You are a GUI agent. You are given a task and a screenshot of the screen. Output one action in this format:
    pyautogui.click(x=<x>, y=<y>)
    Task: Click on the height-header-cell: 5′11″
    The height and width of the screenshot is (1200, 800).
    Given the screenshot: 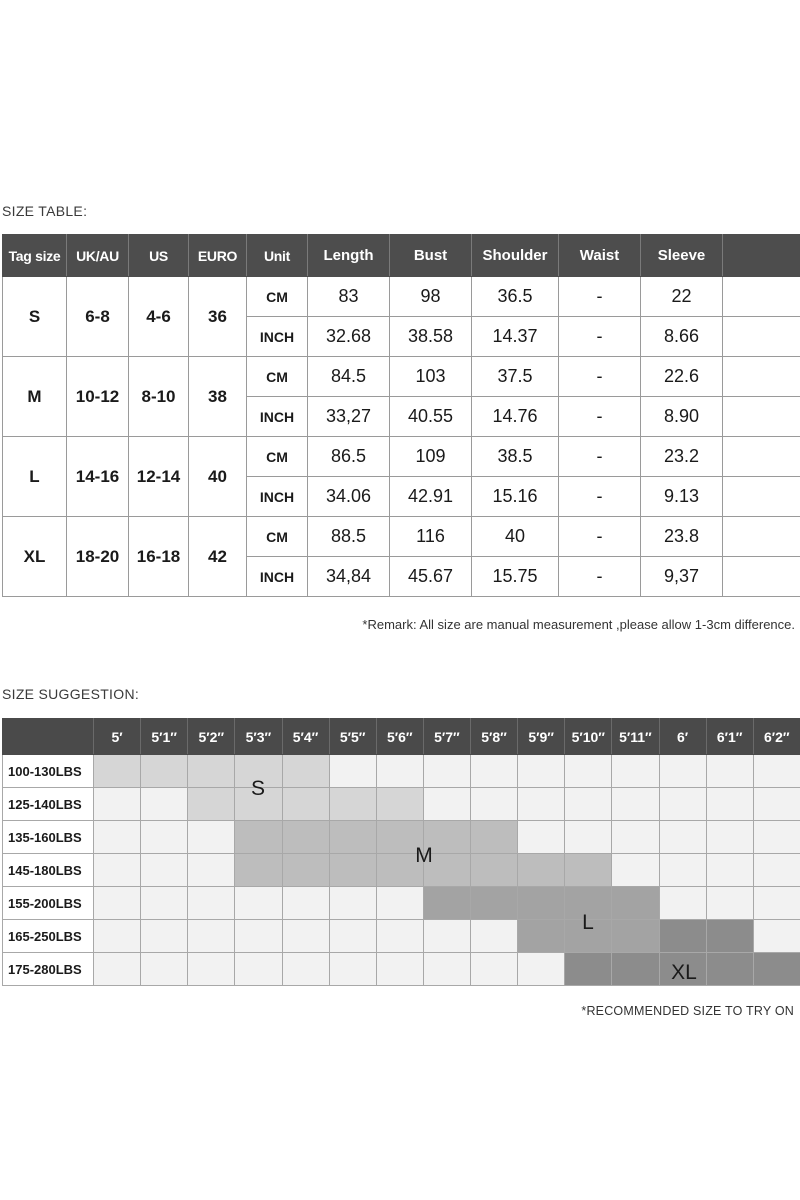 What is the action you would take?
    pyautogui.click(x=635, y=736)
    